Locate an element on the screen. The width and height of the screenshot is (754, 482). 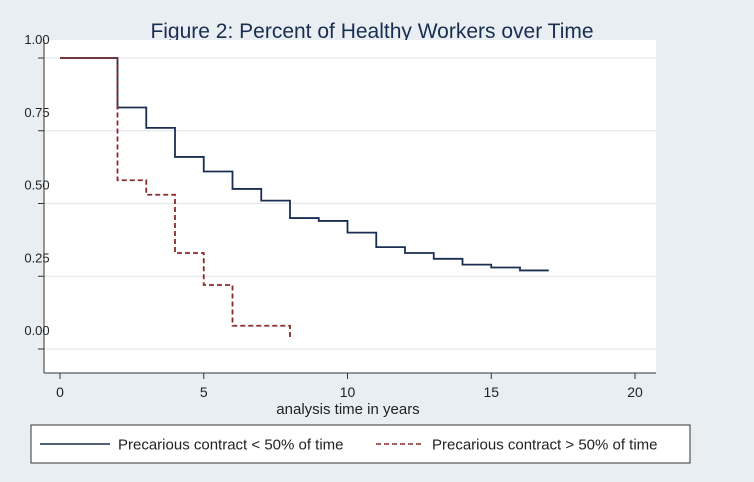
legend-label-series-2: Precarious contract > 50% of time is located at coordinates (545, 445).